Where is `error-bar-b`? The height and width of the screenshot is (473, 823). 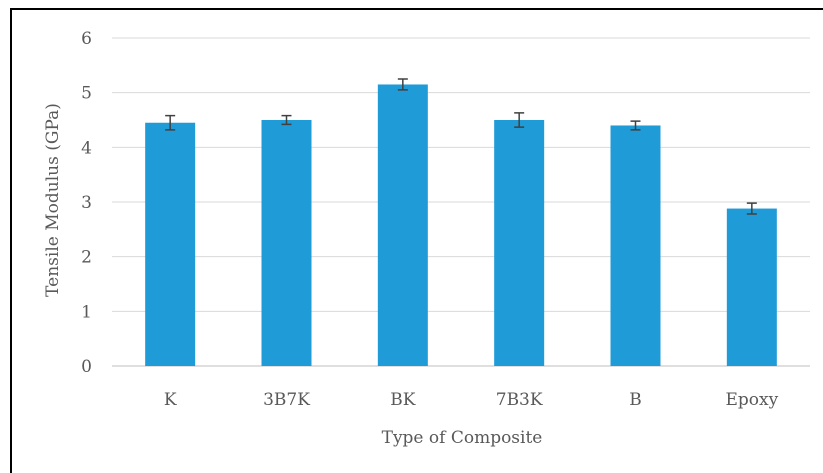
error-bar-b is located at coordinates (635, 125).